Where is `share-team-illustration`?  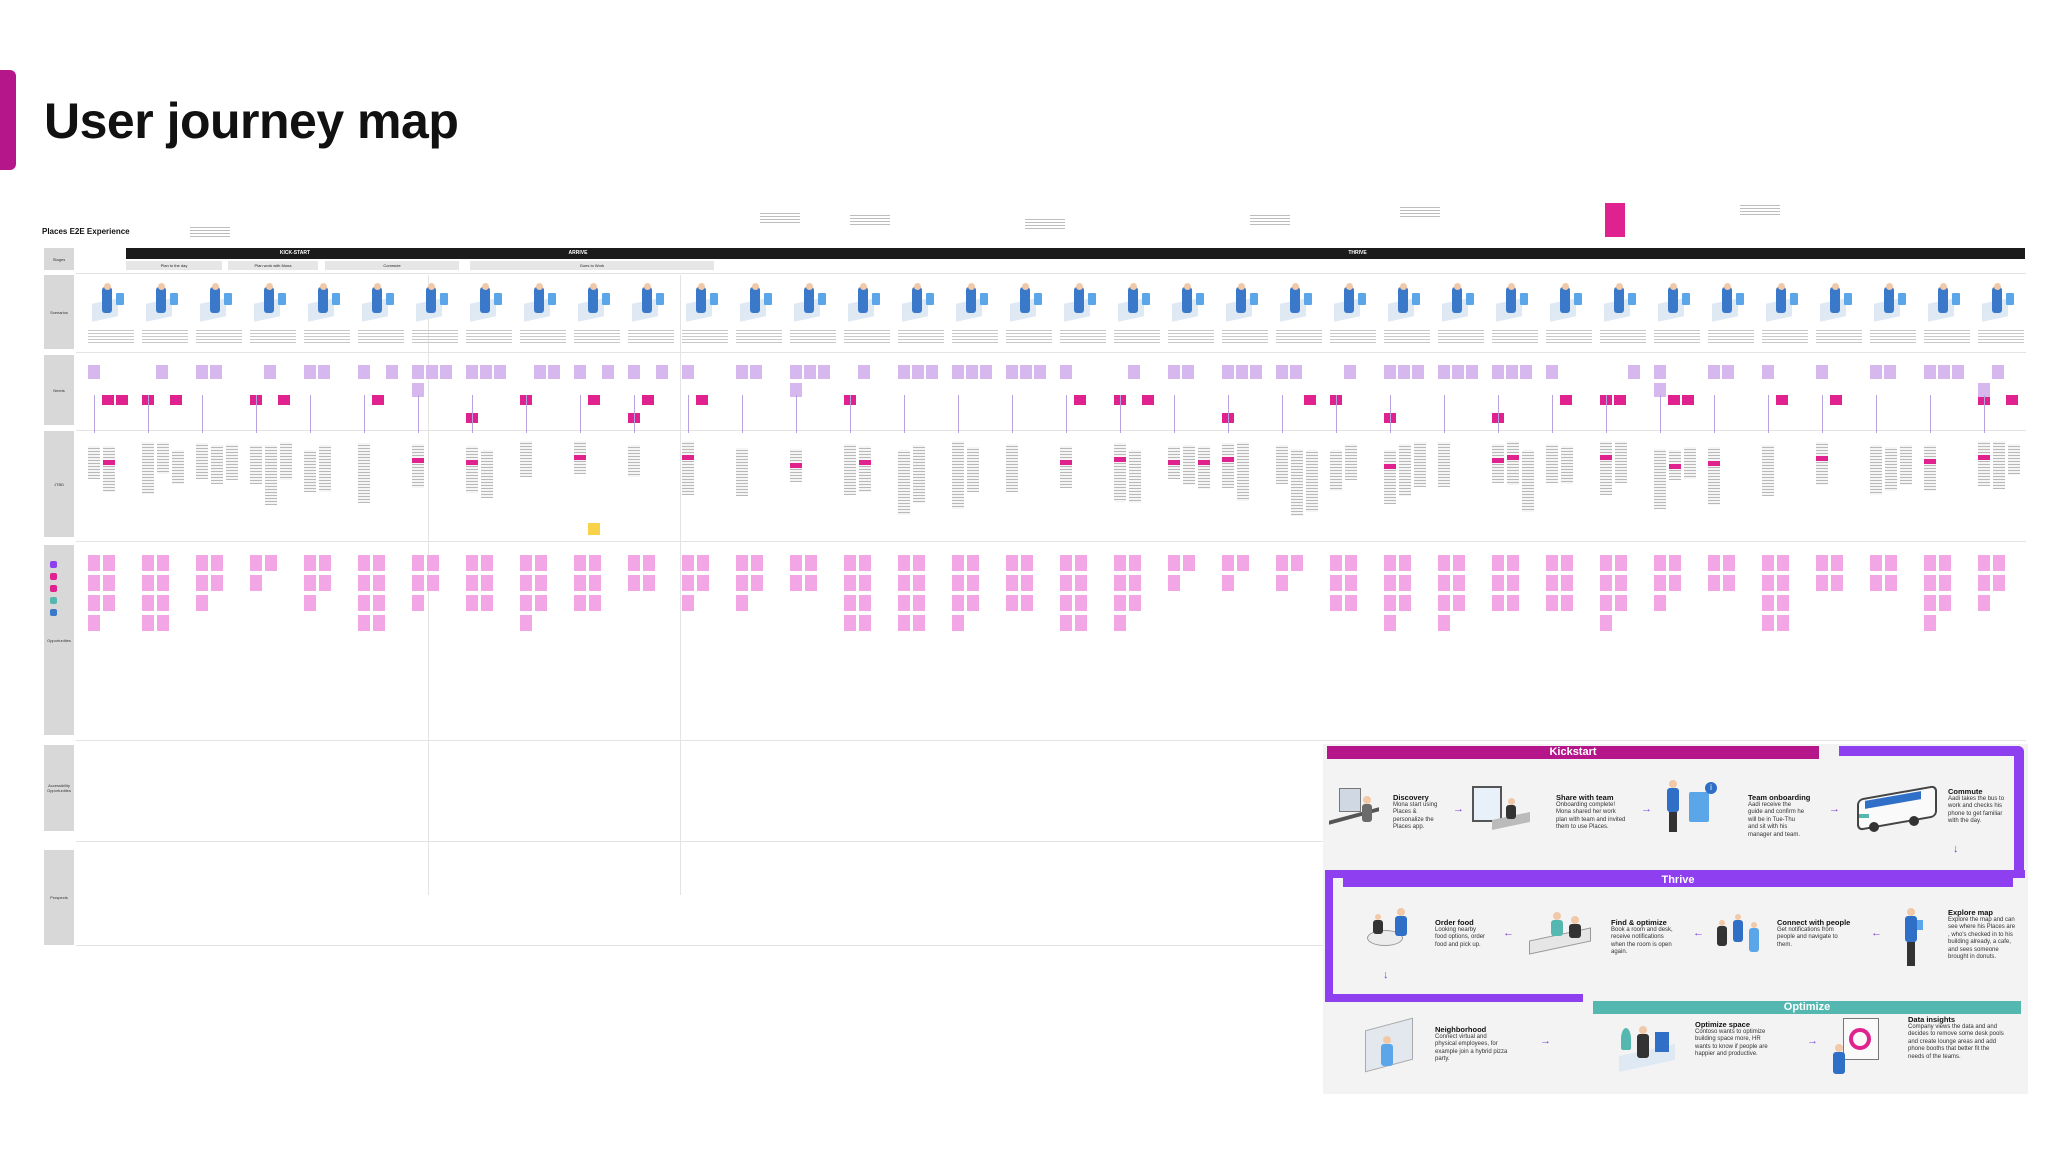
share-team-illustration is located at coordinates (1500, 810).